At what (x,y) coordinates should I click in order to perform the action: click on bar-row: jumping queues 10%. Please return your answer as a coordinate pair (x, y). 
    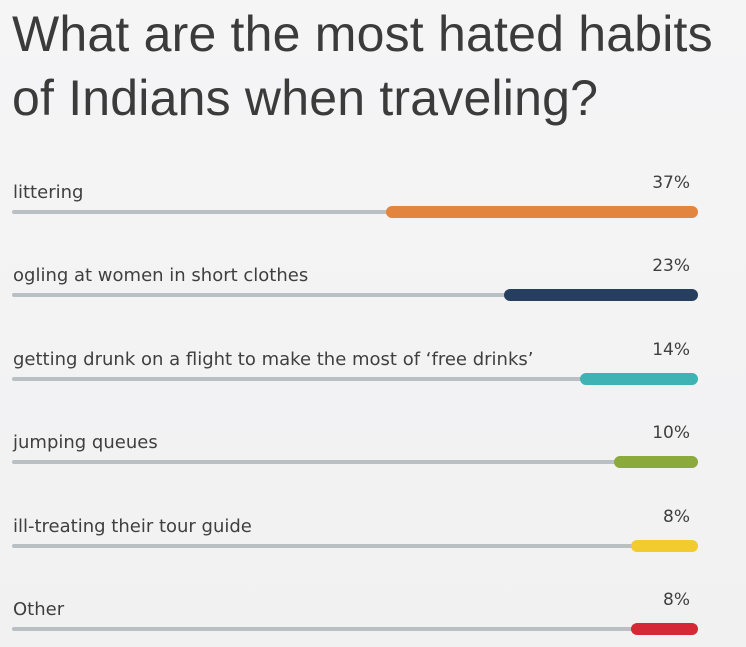
    Looking at the image, I should click on (355, 444).